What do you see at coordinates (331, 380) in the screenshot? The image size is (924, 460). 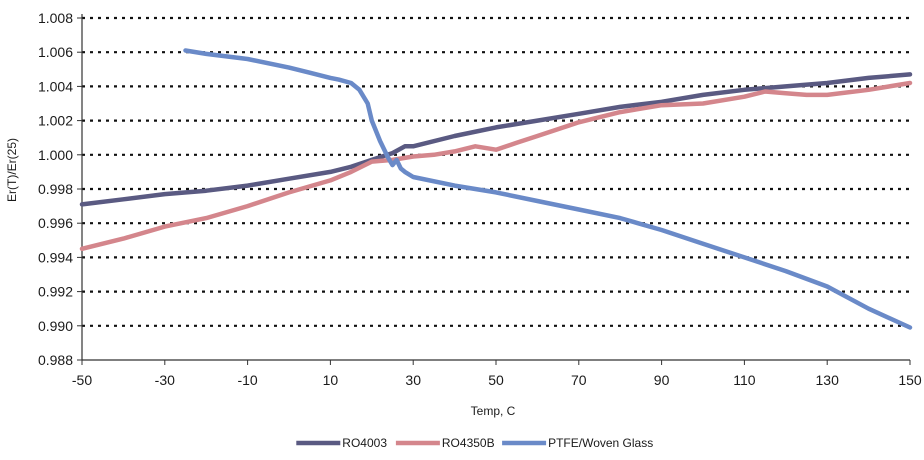 I see `x-tick-label: 10` at bounding box center [331, 380].